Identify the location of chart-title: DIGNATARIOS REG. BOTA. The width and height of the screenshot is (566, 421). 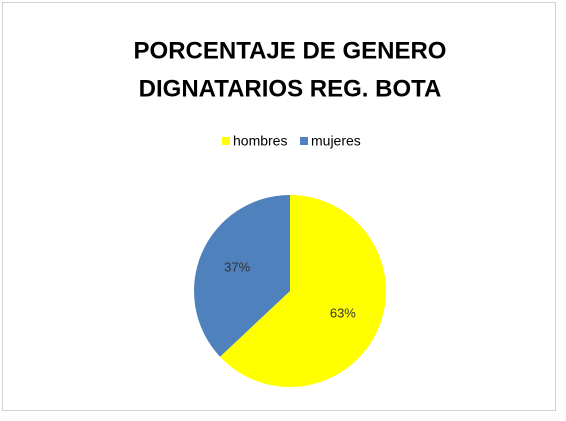
(290, 88).